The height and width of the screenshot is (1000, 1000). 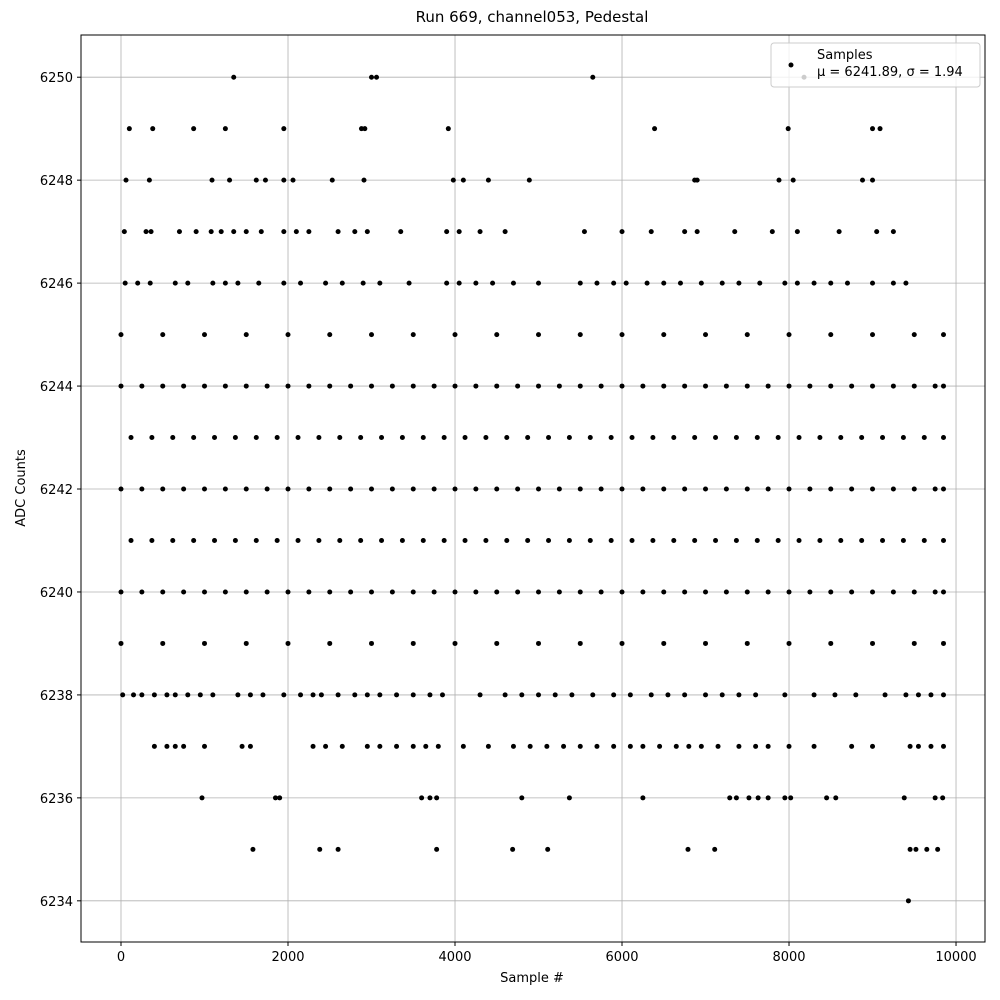 I want to click on y-tick-label: 6250, so click(x=56, y=78).